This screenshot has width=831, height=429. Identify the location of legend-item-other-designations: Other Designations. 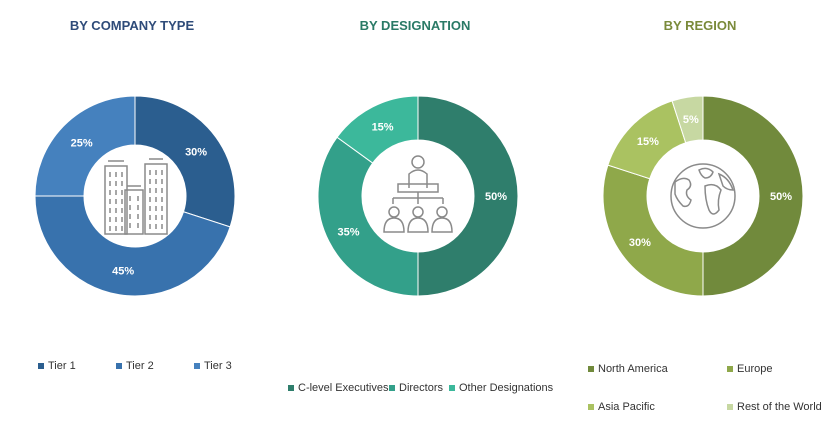
(501, 388).